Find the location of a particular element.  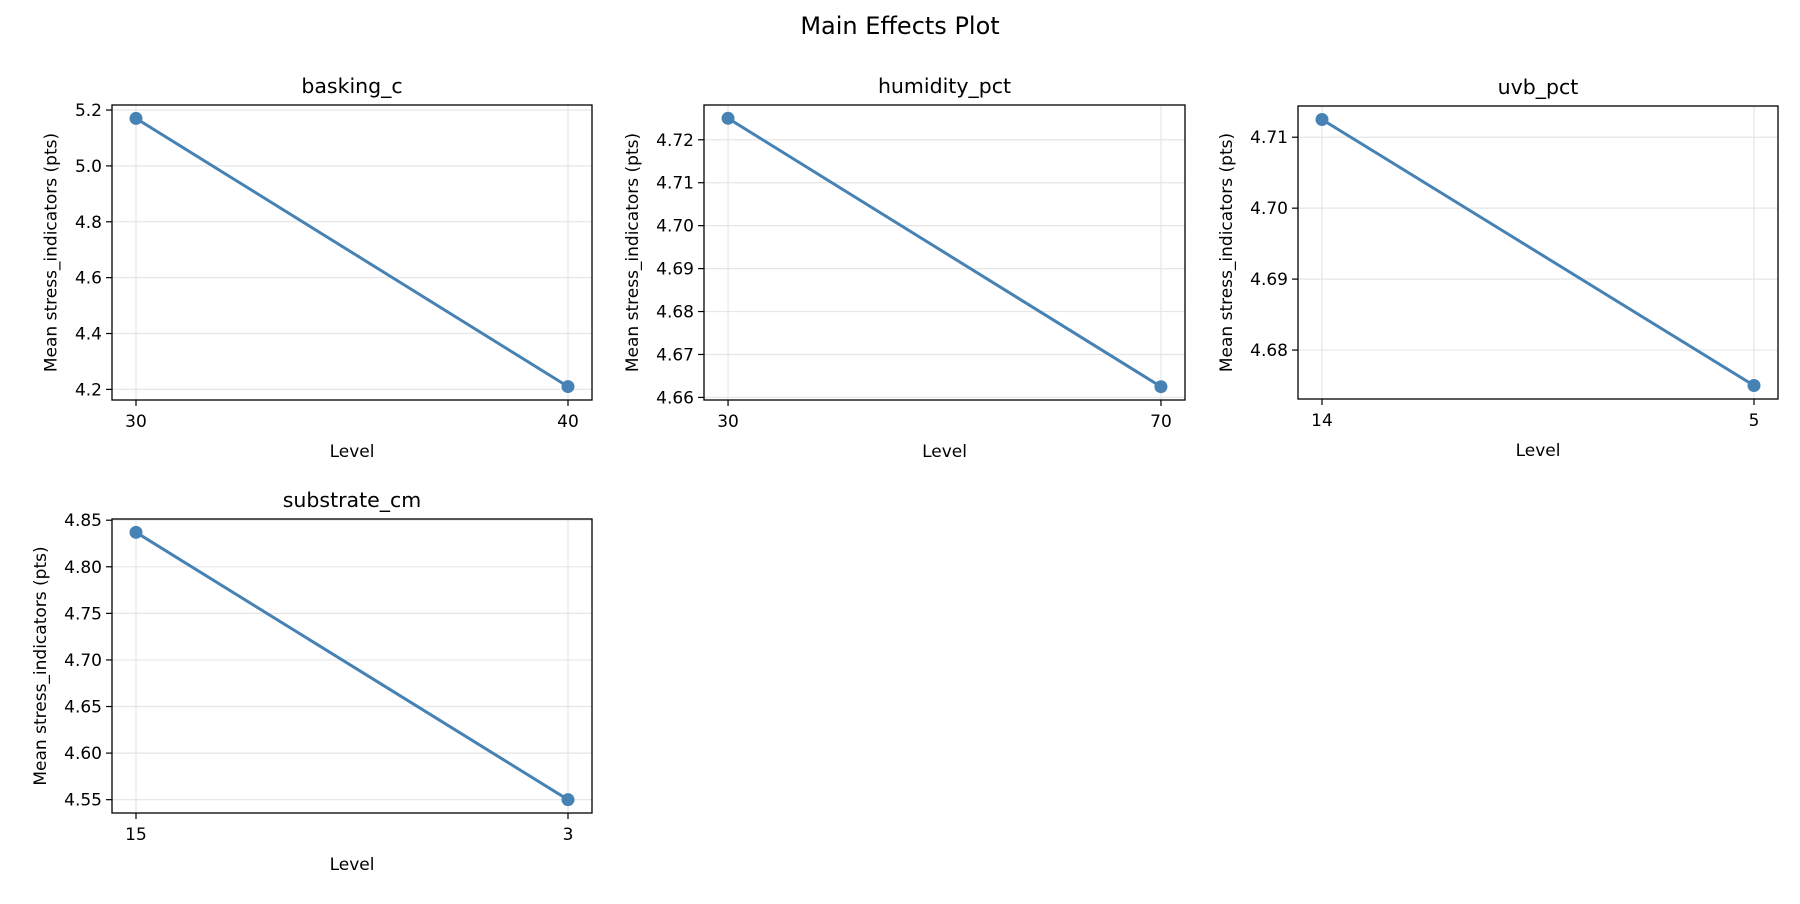

y-tick-label: 4.8 is located at coordinates (88, 223).